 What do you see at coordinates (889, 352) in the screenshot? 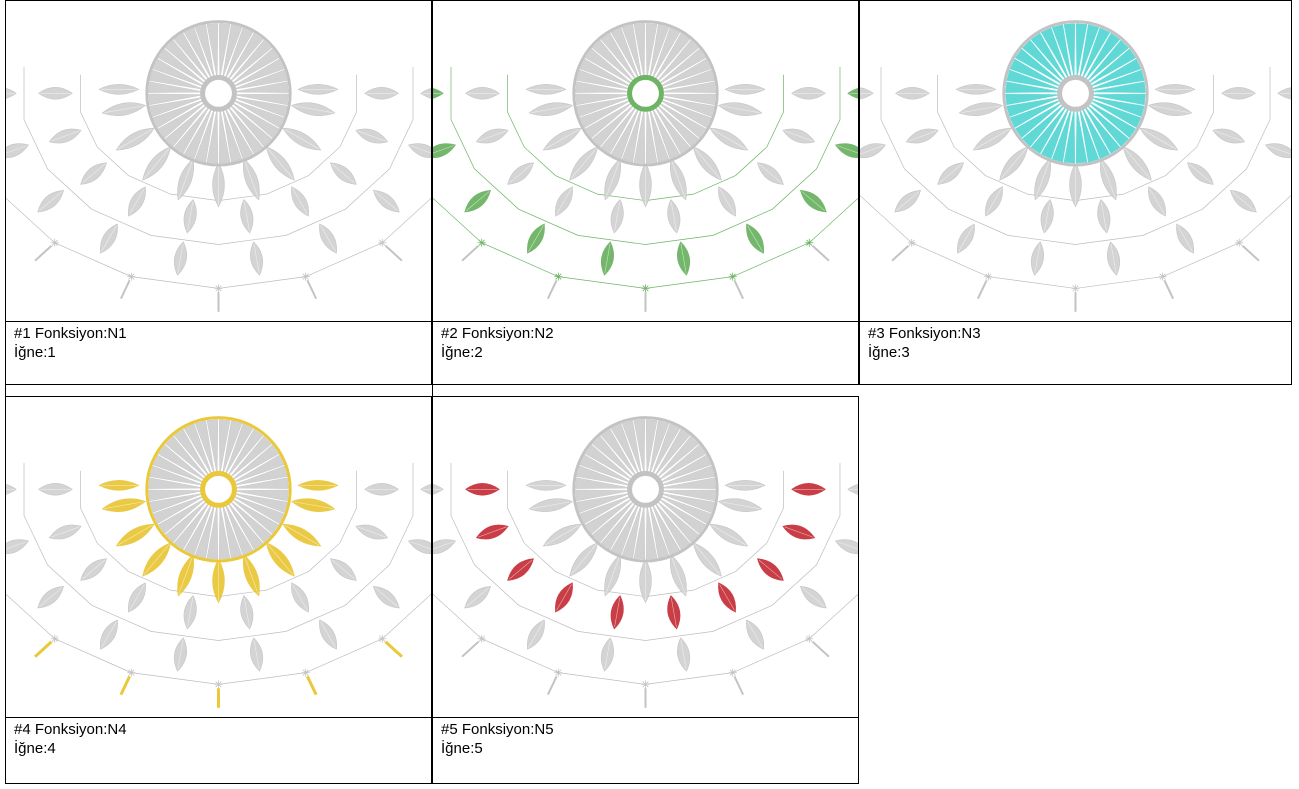
I see `needle-label: İğne:3` at bounding box center [889, 352].